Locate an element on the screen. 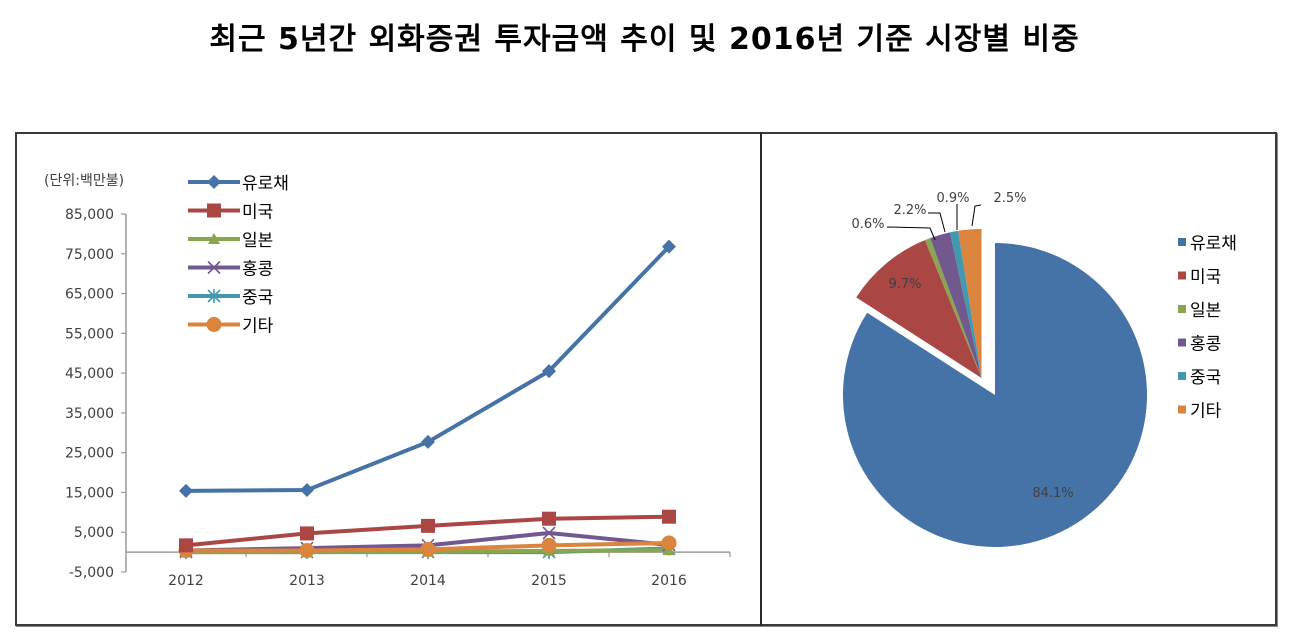 The width and height of the screenshot is (1289, 643). pie-slice-미국 is located at coordinates (919, 309).